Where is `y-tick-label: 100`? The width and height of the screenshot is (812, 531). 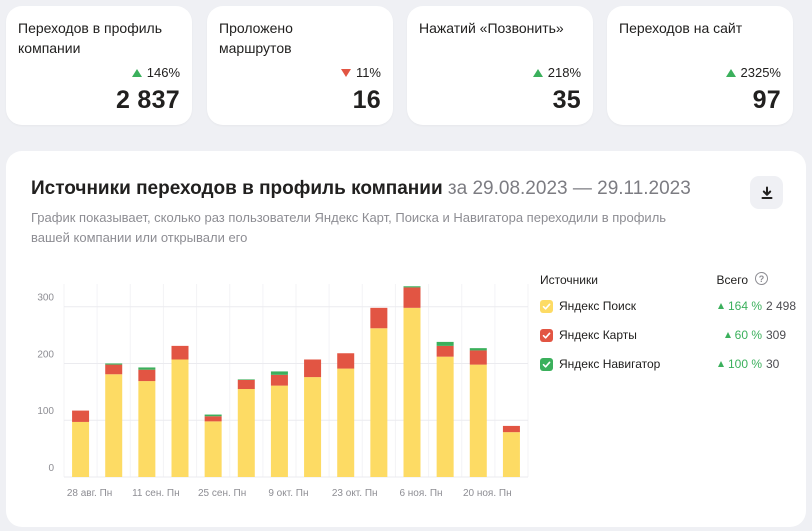
y-tick-label: 100 is located at coordinates (45, 411).